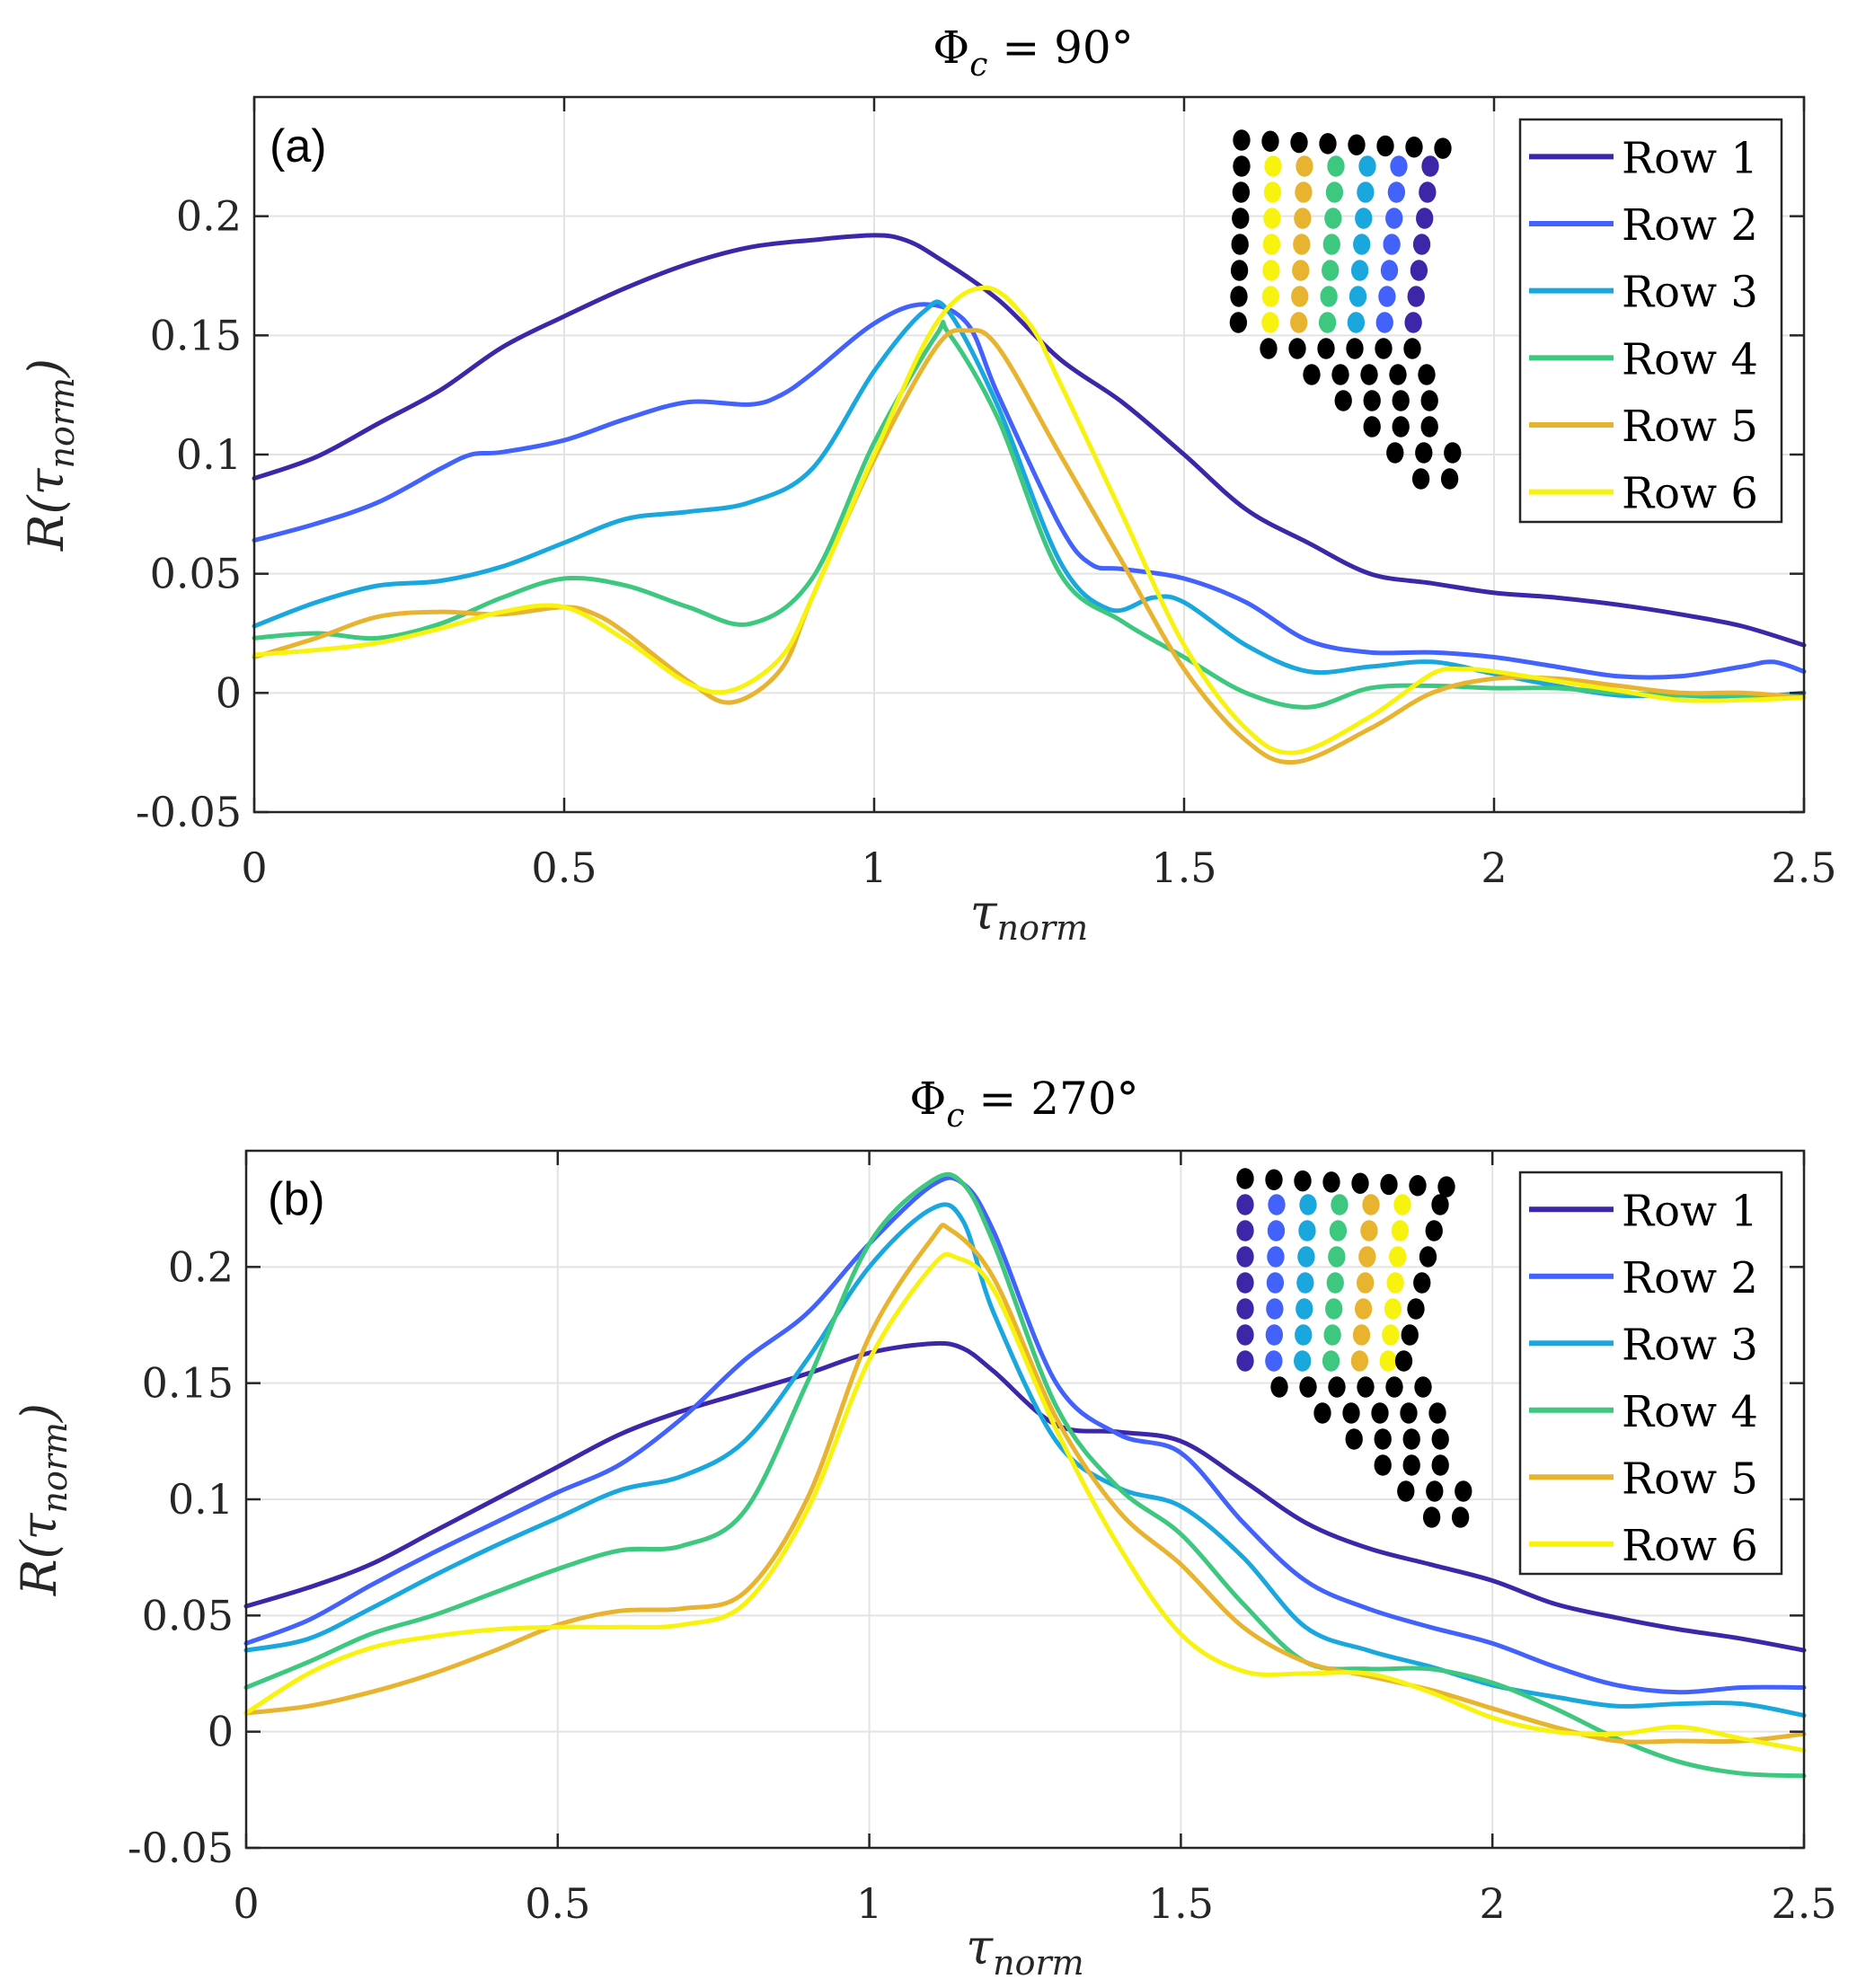 This screenshot has height=1988, width=1857. I want to click on legend-label-row-6: Row 6, so click(1690, 494).